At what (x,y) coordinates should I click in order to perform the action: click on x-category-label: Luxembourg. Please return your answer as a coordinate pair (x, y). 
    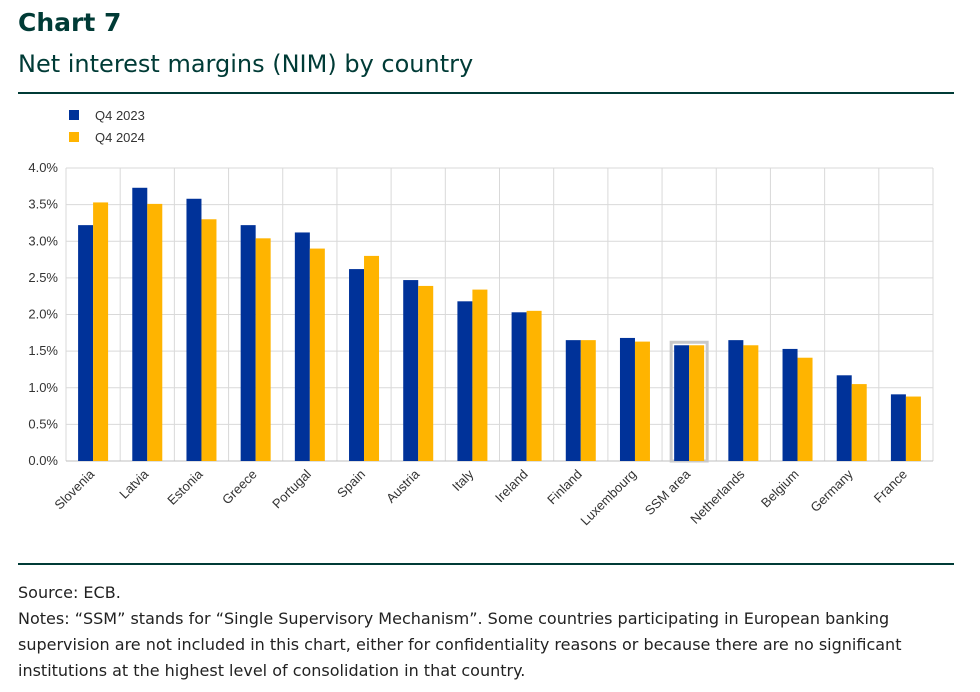
    Looking at the image, I should click on (608, 498).